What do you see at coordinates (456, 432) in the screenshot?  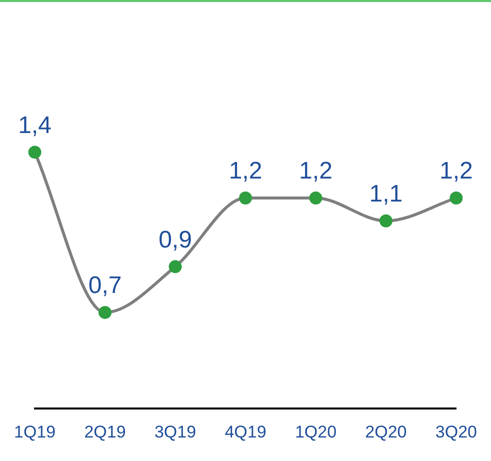 I see `x-tick-label: 3Q20` at bounding box center [456, 432].